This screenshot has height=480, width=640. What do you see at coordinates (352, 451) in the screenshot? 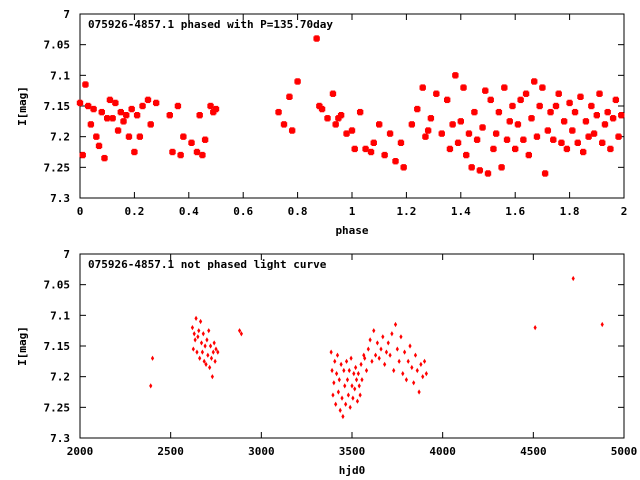
I see `x-tick-label: 3500` at bounding box center [352, 451].